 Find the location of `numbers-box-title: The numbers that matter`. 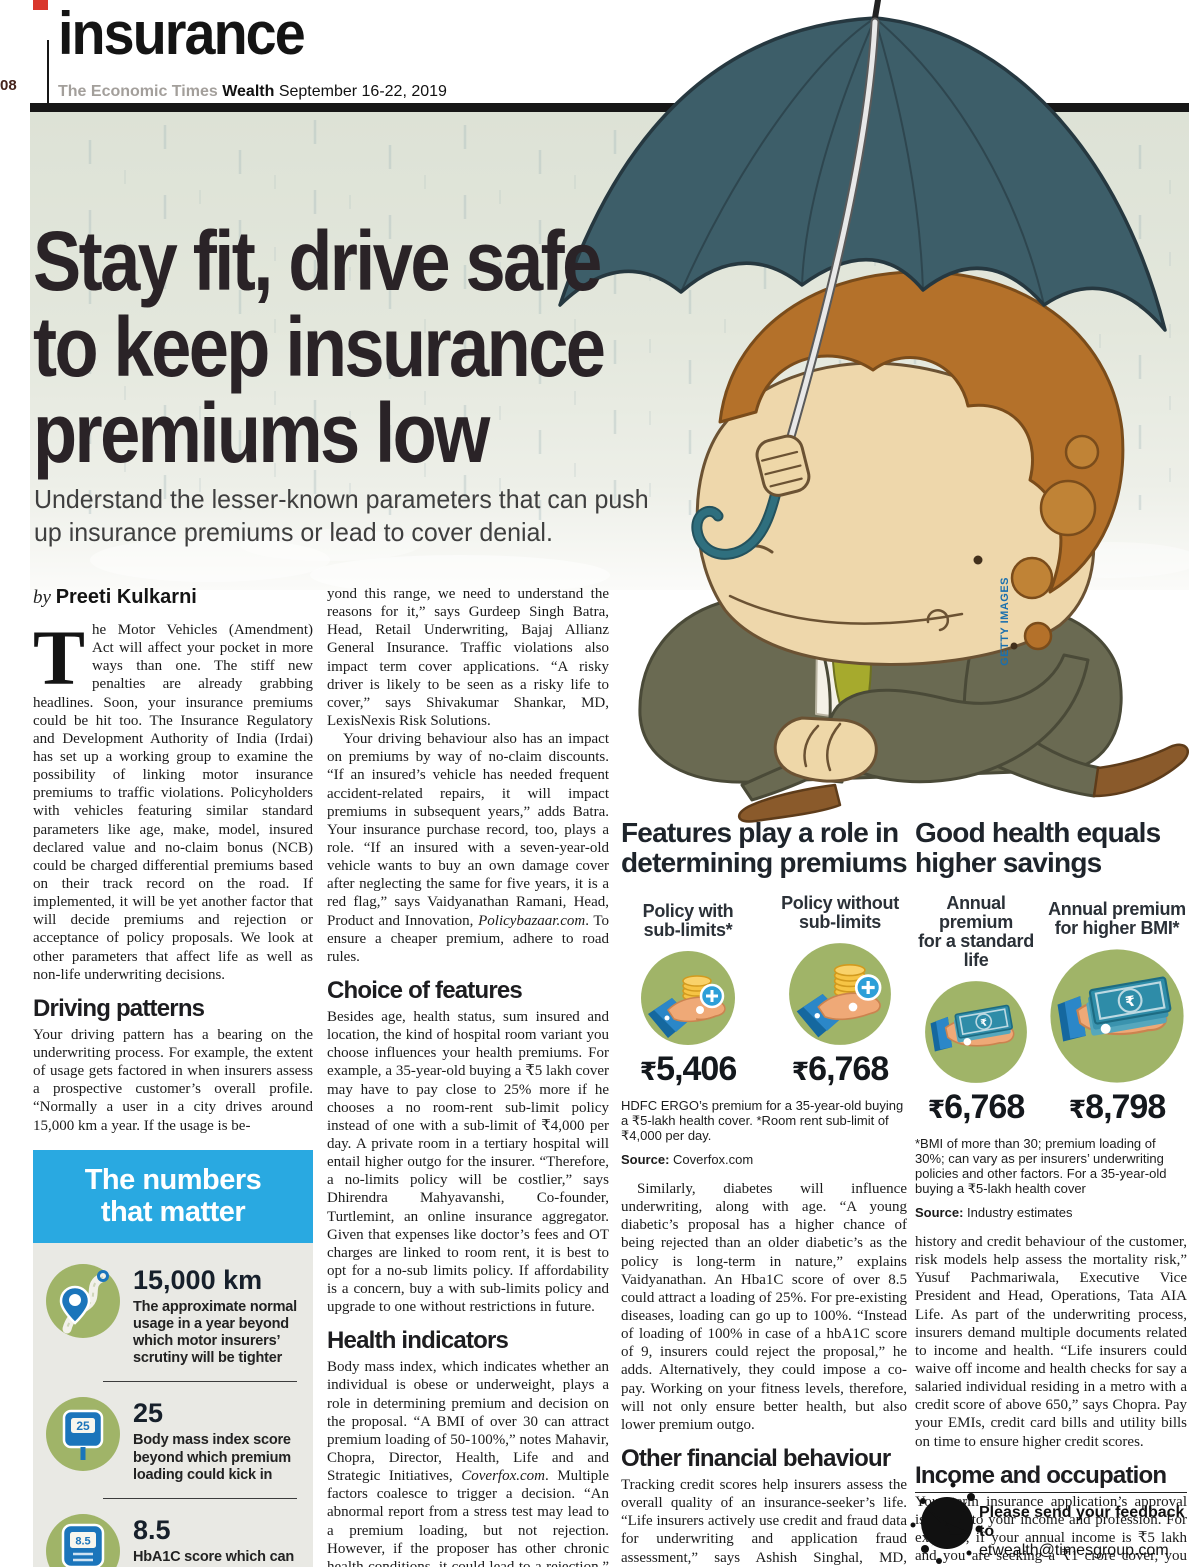

numbers-box-title: The numbers that matter is located at coordinates (173, 1196).